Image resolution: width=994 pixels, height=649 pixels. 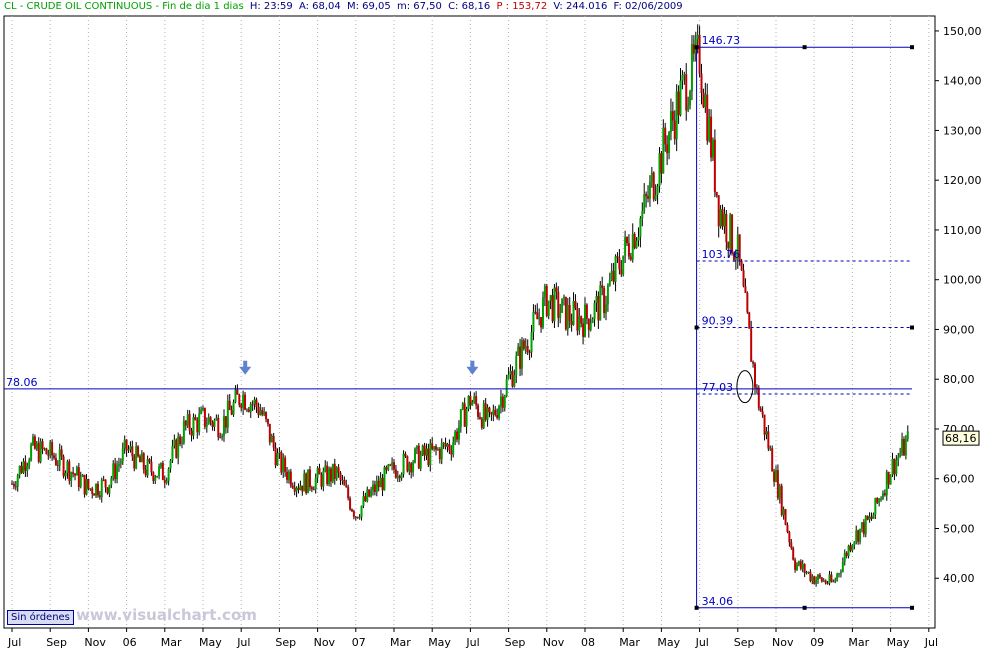 I want to click on last-price-tag, so click(x=961, y=438).